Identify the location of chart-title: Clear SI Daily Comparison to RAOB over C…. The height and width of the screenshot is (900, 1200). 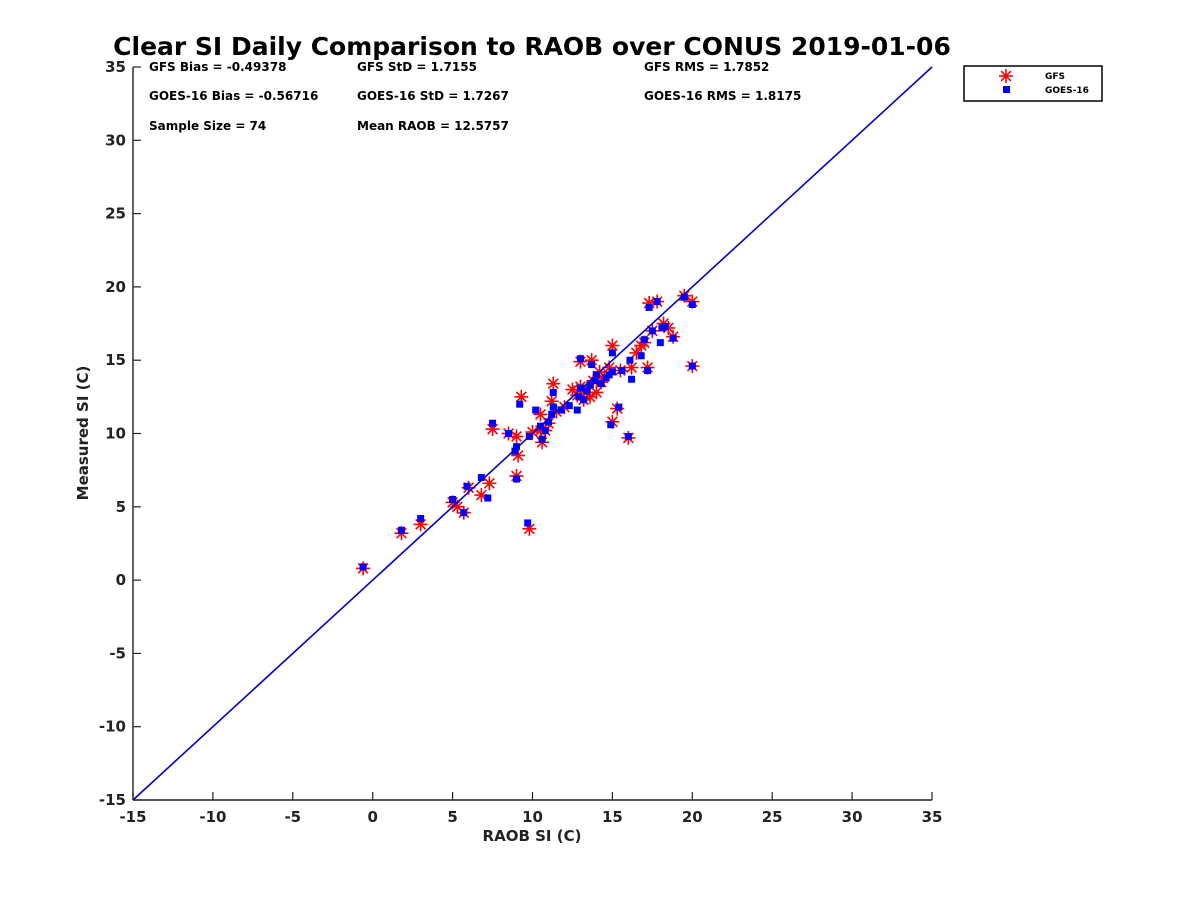
(532, 46).